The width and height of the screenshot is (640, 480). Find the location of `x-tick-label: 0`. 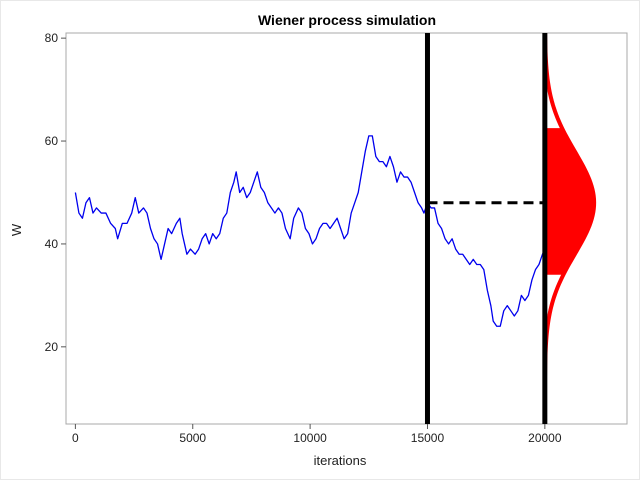

x-tick-label: 0 is located at coordinates (75, 438).